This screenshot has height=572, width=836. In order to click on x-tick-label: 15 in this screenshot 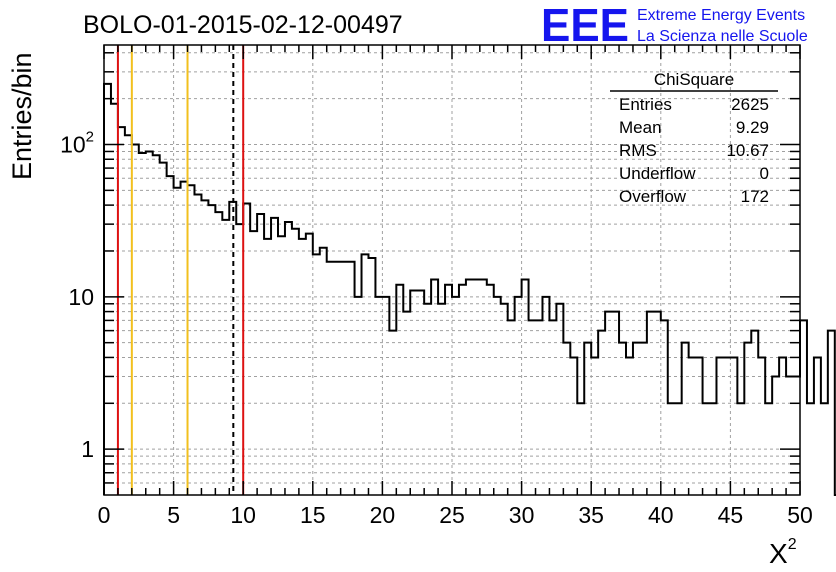, I will do `click(313, 515)`.